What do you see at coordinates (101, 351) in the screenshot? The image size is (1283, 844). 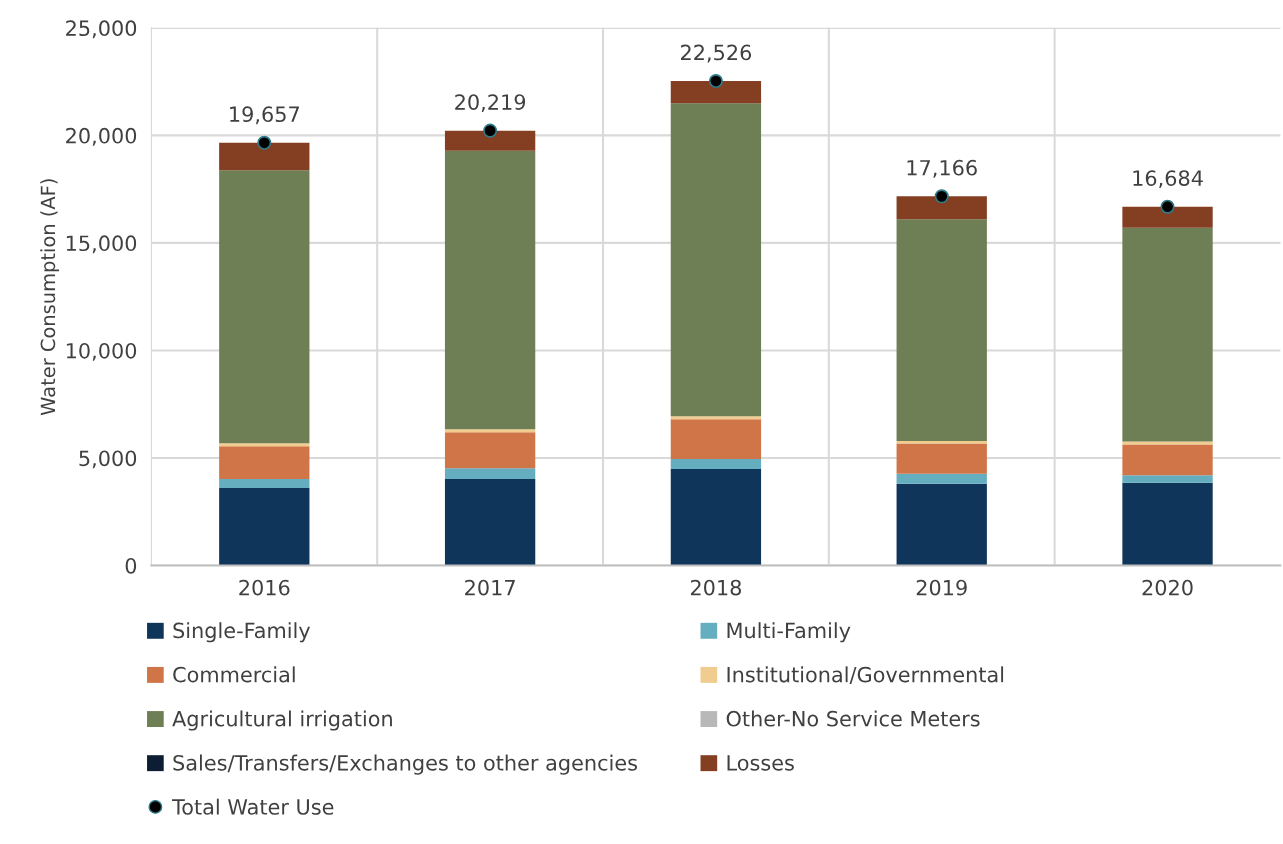 I see `y-tick-label: 10,000` at bounding box center [101, 351].